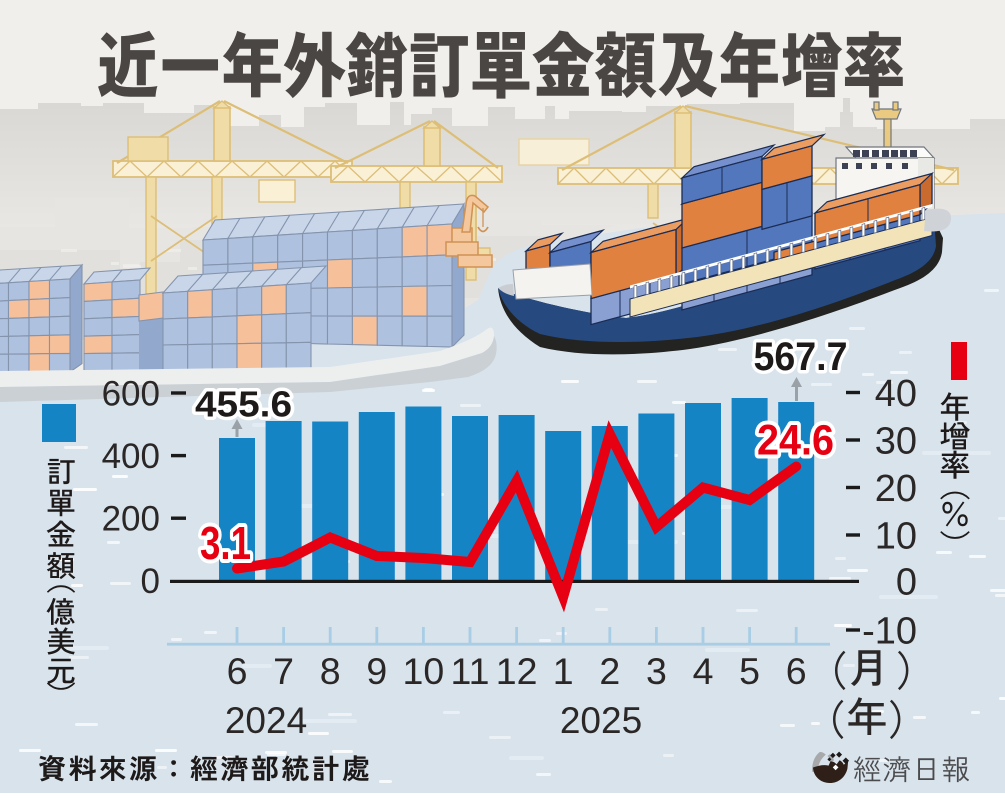 The height and width of the screenshot is (798, 1005). Describe the element at coordinates (795, 441) in the screenshot. I see `svg-text: 24.6` at that location.